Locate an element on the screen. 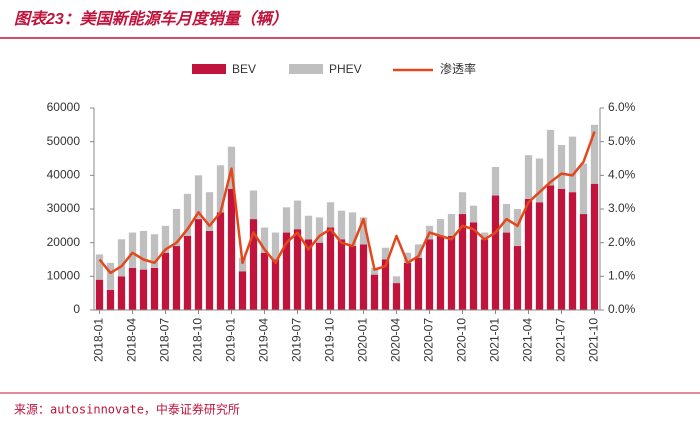 The height and width of the screenshot is (429, 700). legend-label: PHEV is located at coordinates (345, 69).